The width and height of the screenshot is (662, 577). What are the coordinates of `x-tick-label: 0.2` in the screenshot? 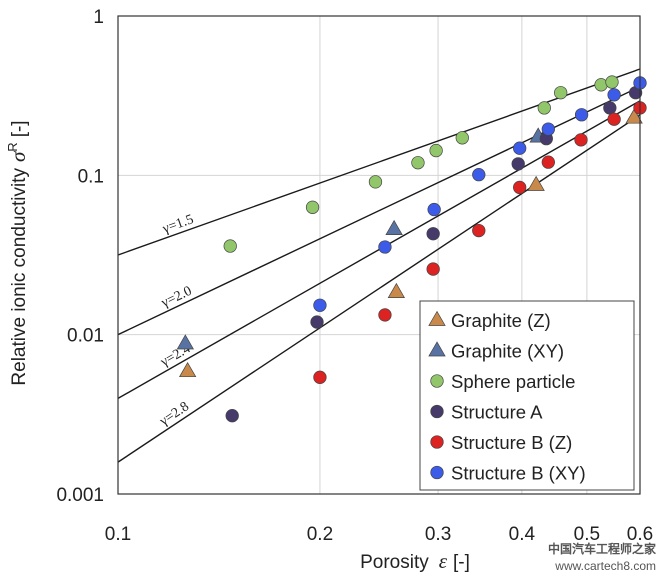 It's located at (320, 534).